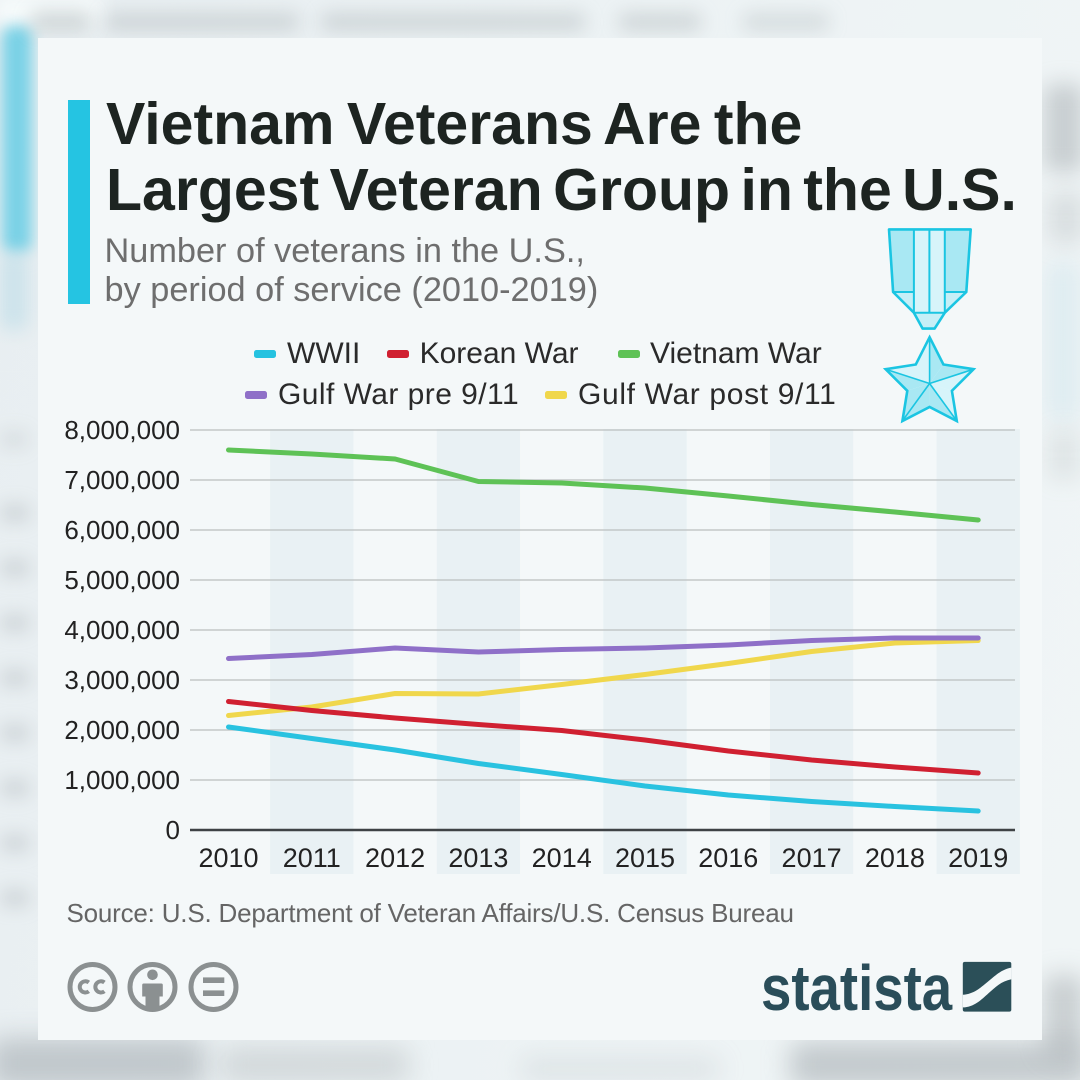  Describe the element at coordinates (122, 430) in the screenshot. I see `svg-text: 8,000,000` at that location.